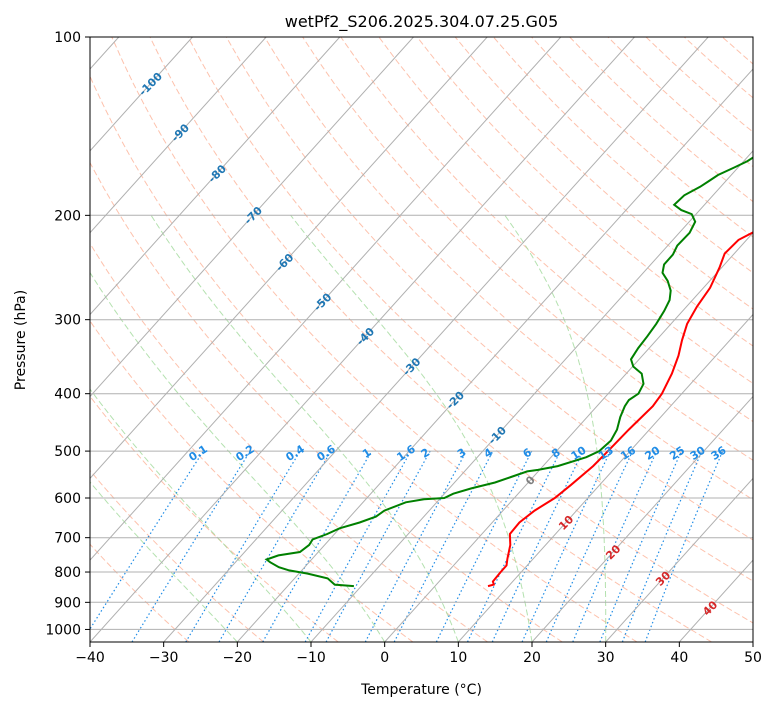 This screenshot has height=708, width=775. What do you see at coordinates (311, 658) in the screenshot?
I see `x-tick-label: −10` at bounding box center [311, 658].